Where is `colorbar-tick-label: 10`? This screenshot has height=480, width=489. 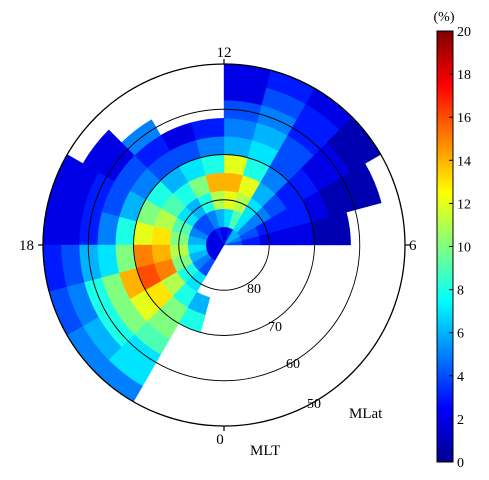 colorbar-tick-label: 10 is located at coordinates (464, 248).